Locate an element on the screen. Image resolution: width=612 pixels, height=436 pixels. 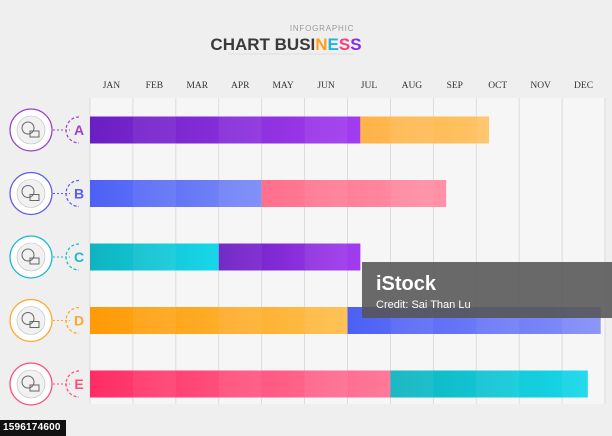
heart-hands-icon is located at coordinates (31, 257).